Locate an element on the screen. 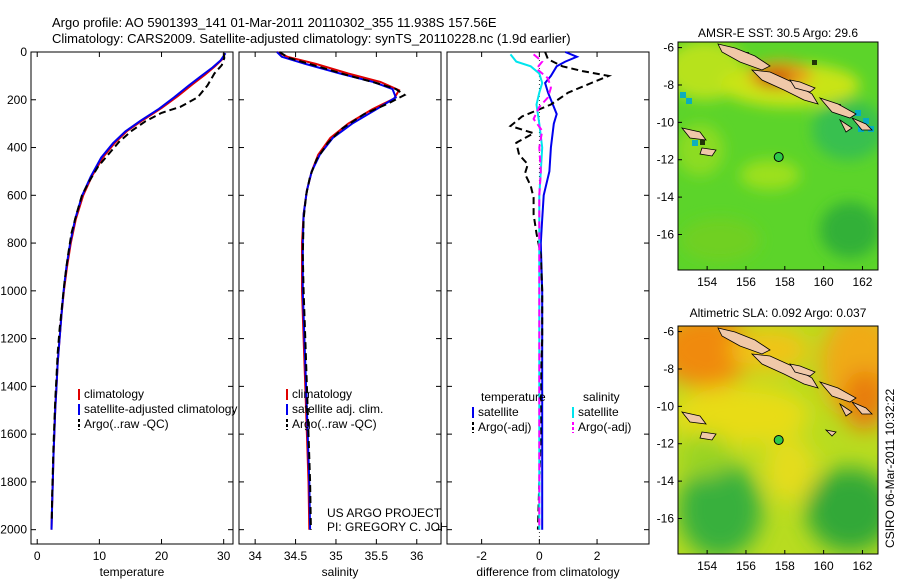 Image resolution: width=900 pixels, height=580 pixels. x-tick-label: 30 is located at coordinates (224, 556).